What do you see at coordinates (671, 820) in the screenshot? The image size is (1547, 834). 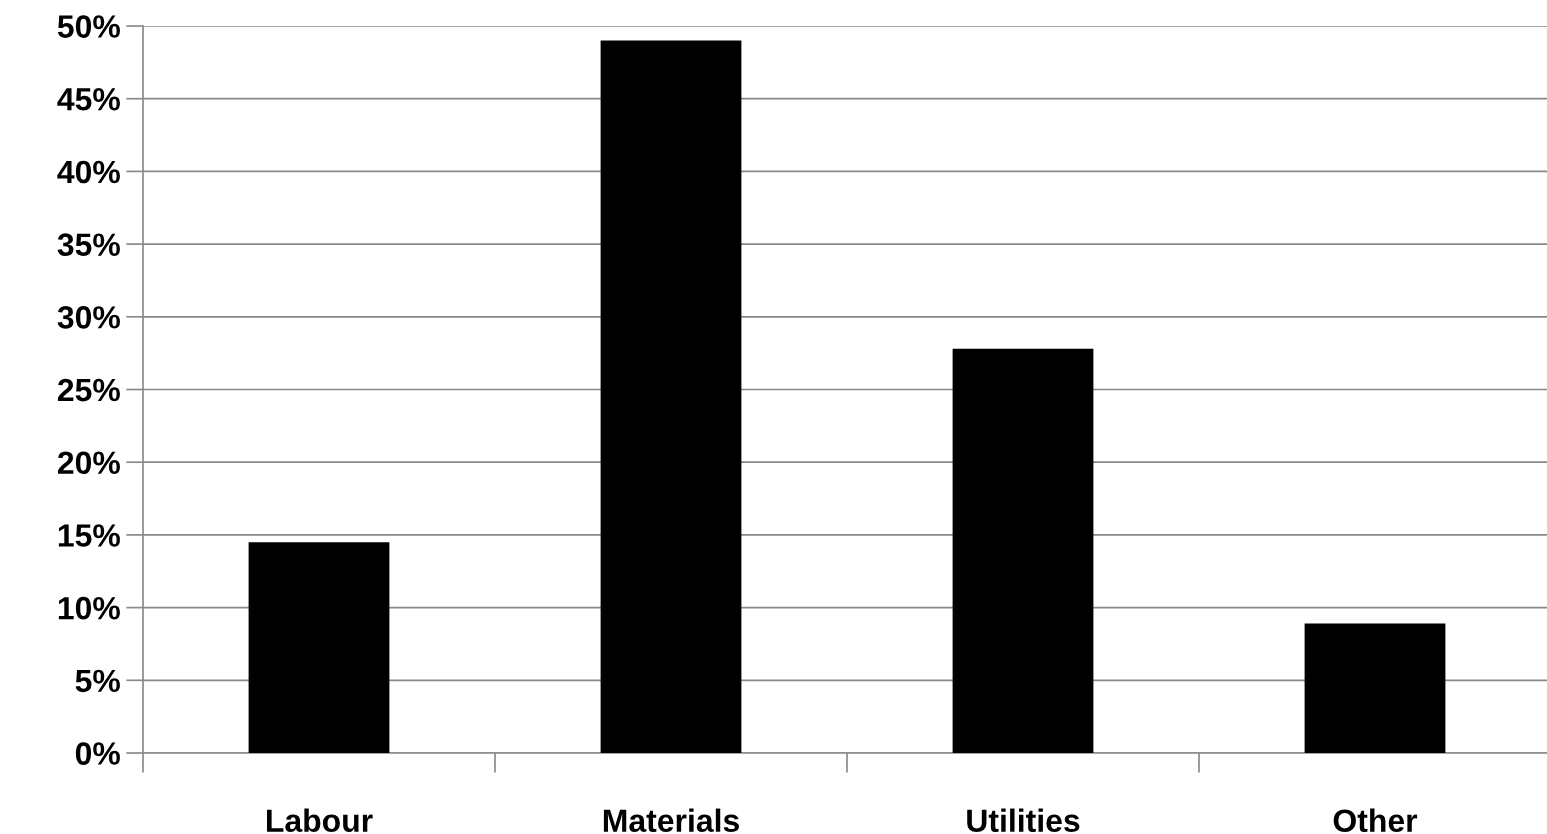 I see `x-tick-label: Materials` at bounding box center [671, 820].